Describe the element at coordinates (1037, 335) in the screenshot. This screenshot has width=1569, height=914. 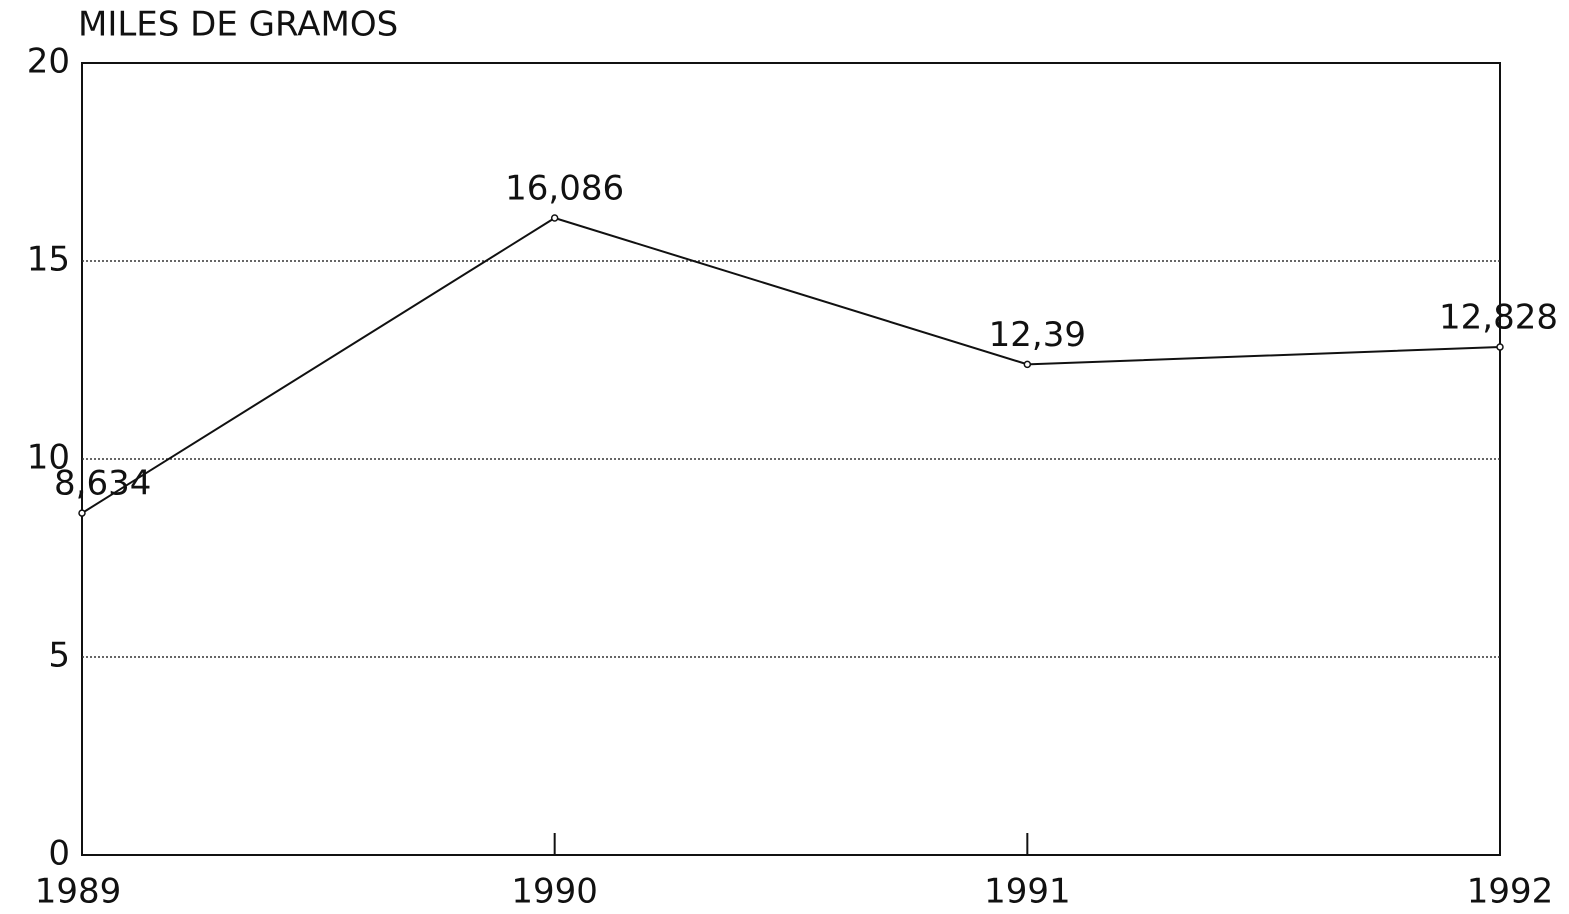
I see `data-label: 12,39` at that location.